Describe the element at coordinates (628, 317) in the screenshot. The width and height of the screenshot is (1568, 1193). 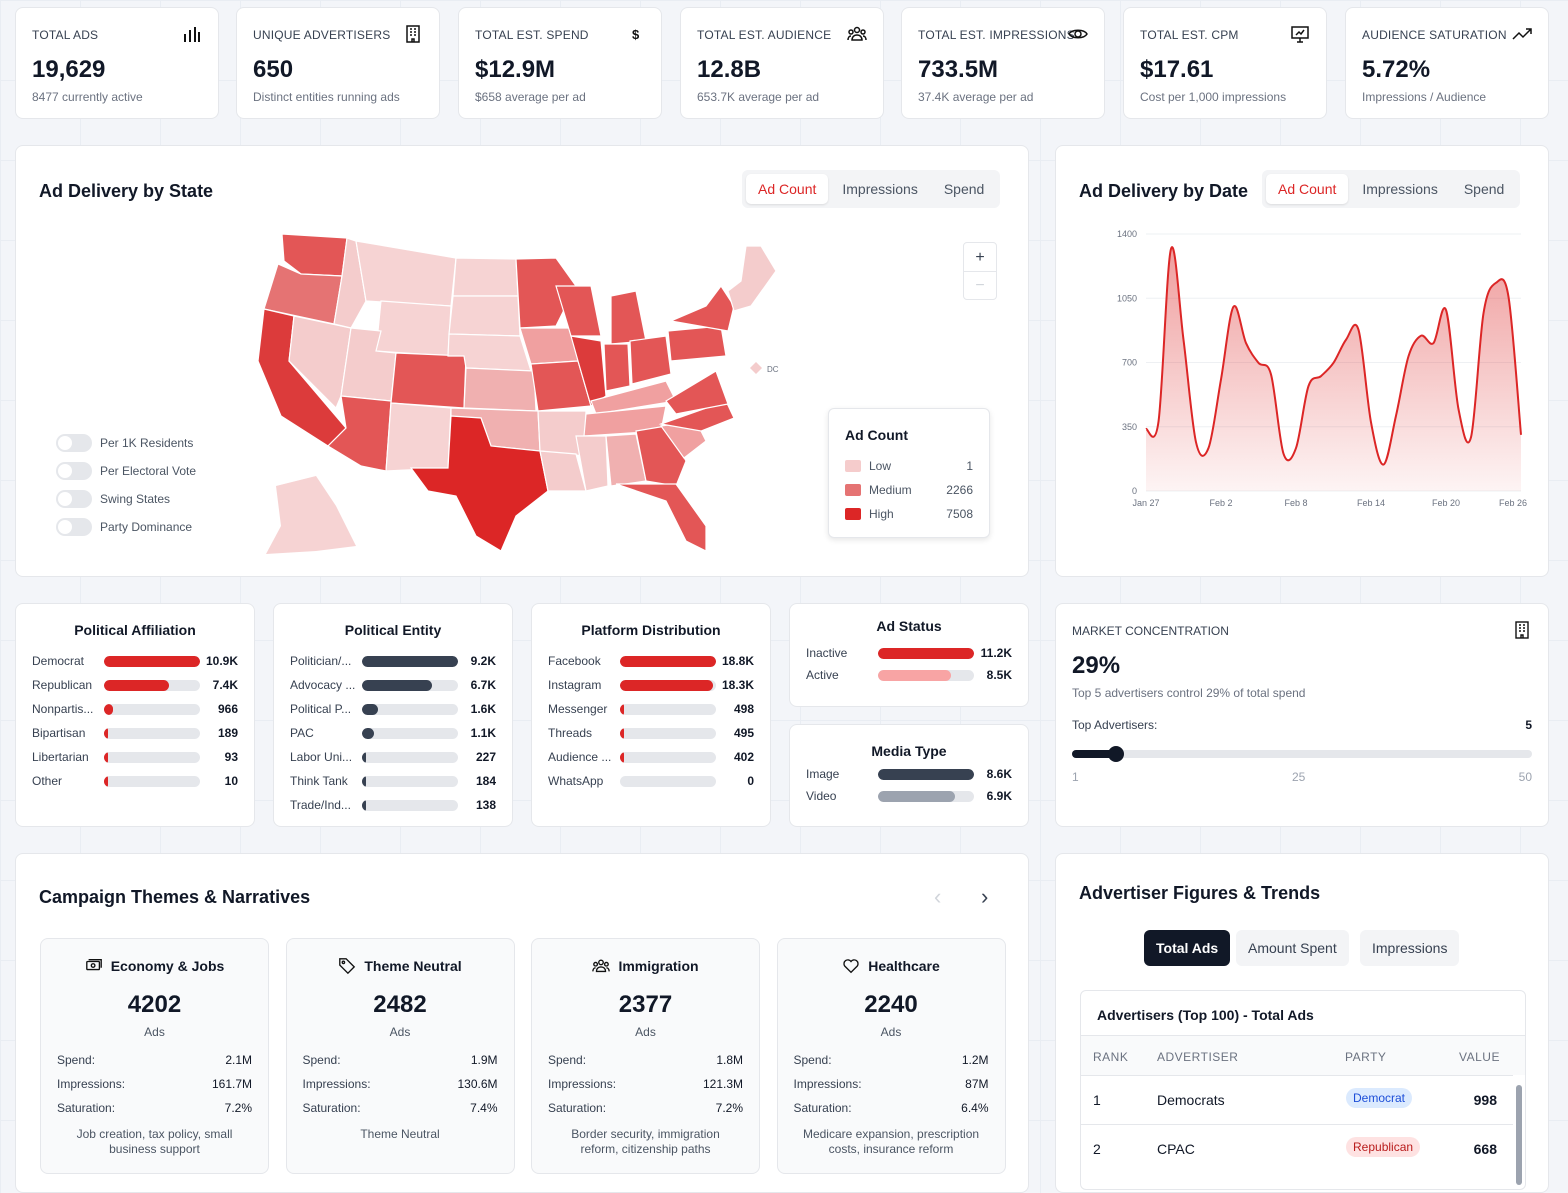
I see `state-mi` at that location.